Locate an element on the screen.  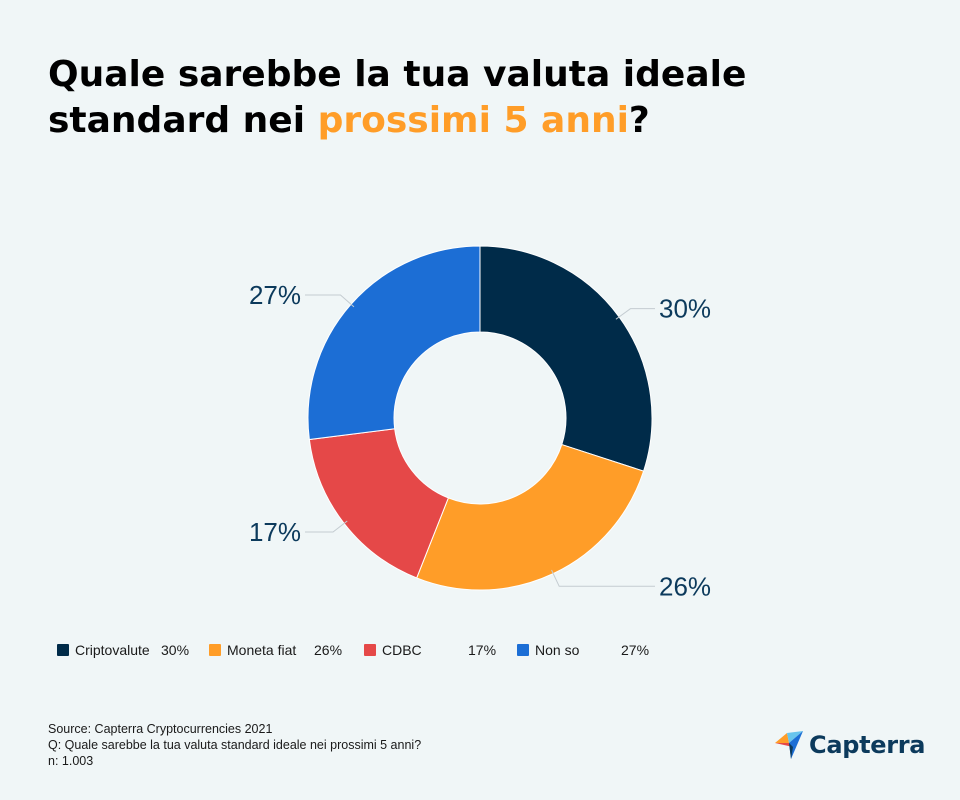
legend-item-criptovalute: Criptovalute 30% is located at coordinates (123, 650).